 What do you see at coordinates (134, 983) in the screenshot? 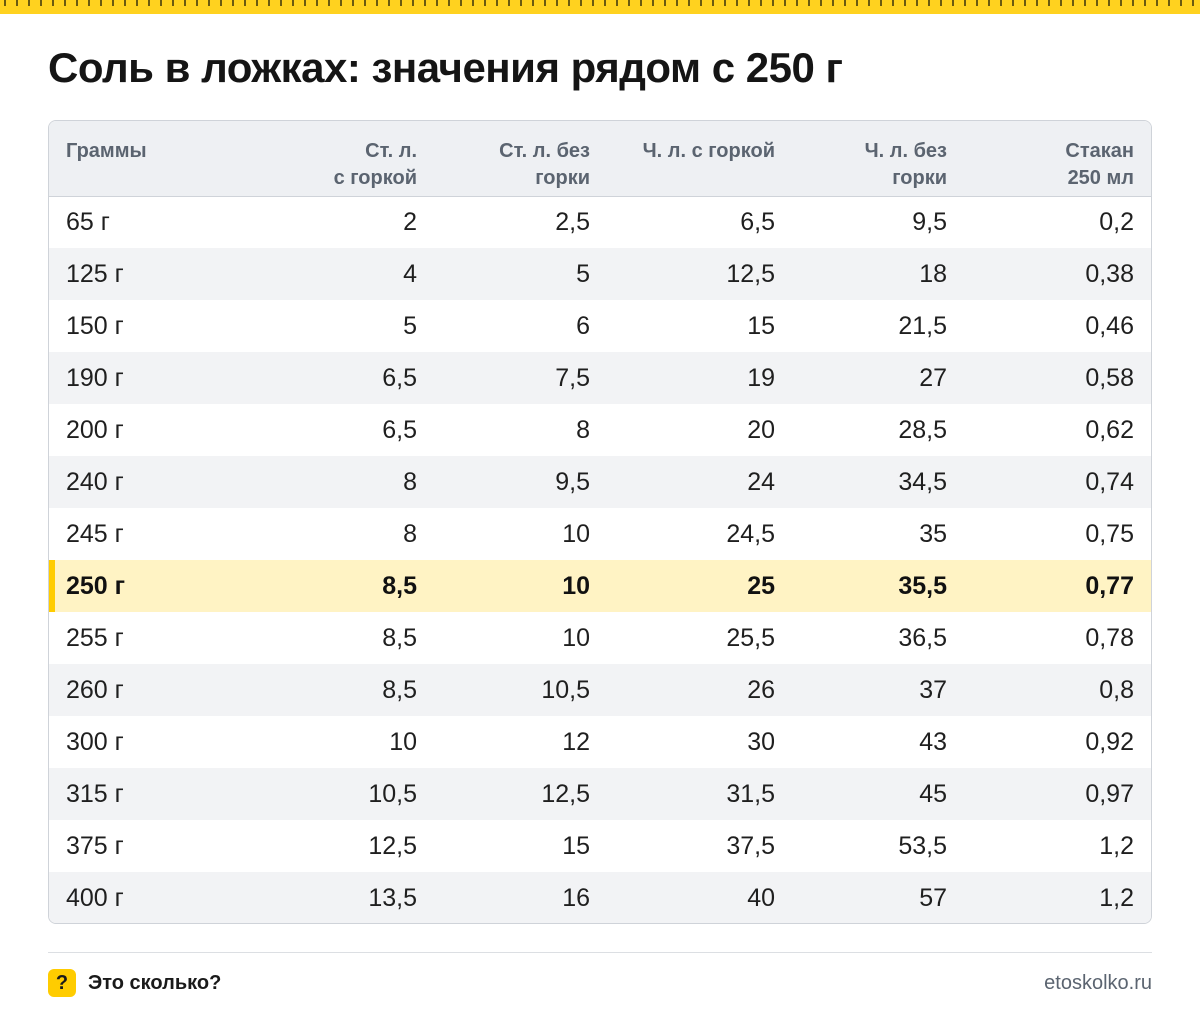
I see `brand-logo: ? Это сколько?` at bounding box center [134, 983].